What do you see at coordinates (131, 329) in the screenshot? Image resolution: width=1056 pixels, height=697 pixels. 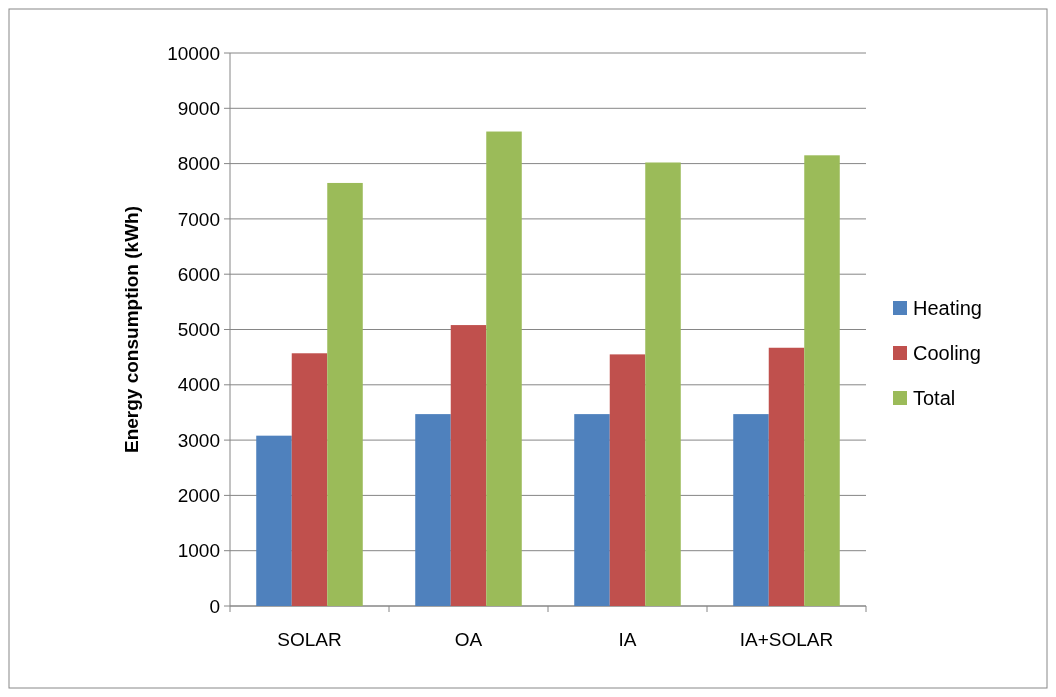 I see `y-axis-title: Energy consumption (kWh)` at bounding box center [131, 329].